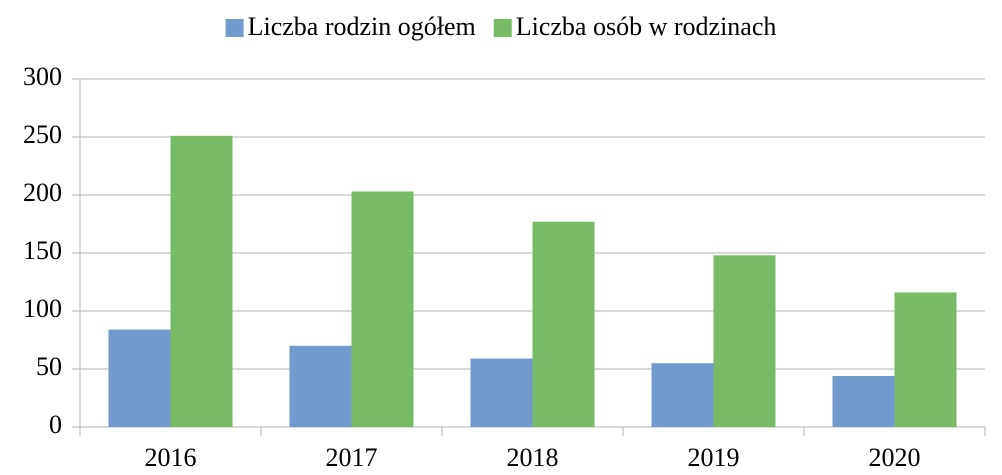  What do you see at coordinates (533, 457) in the screenshot?
I see `x-tick-label: 2018` at bounding box center [533, 457].